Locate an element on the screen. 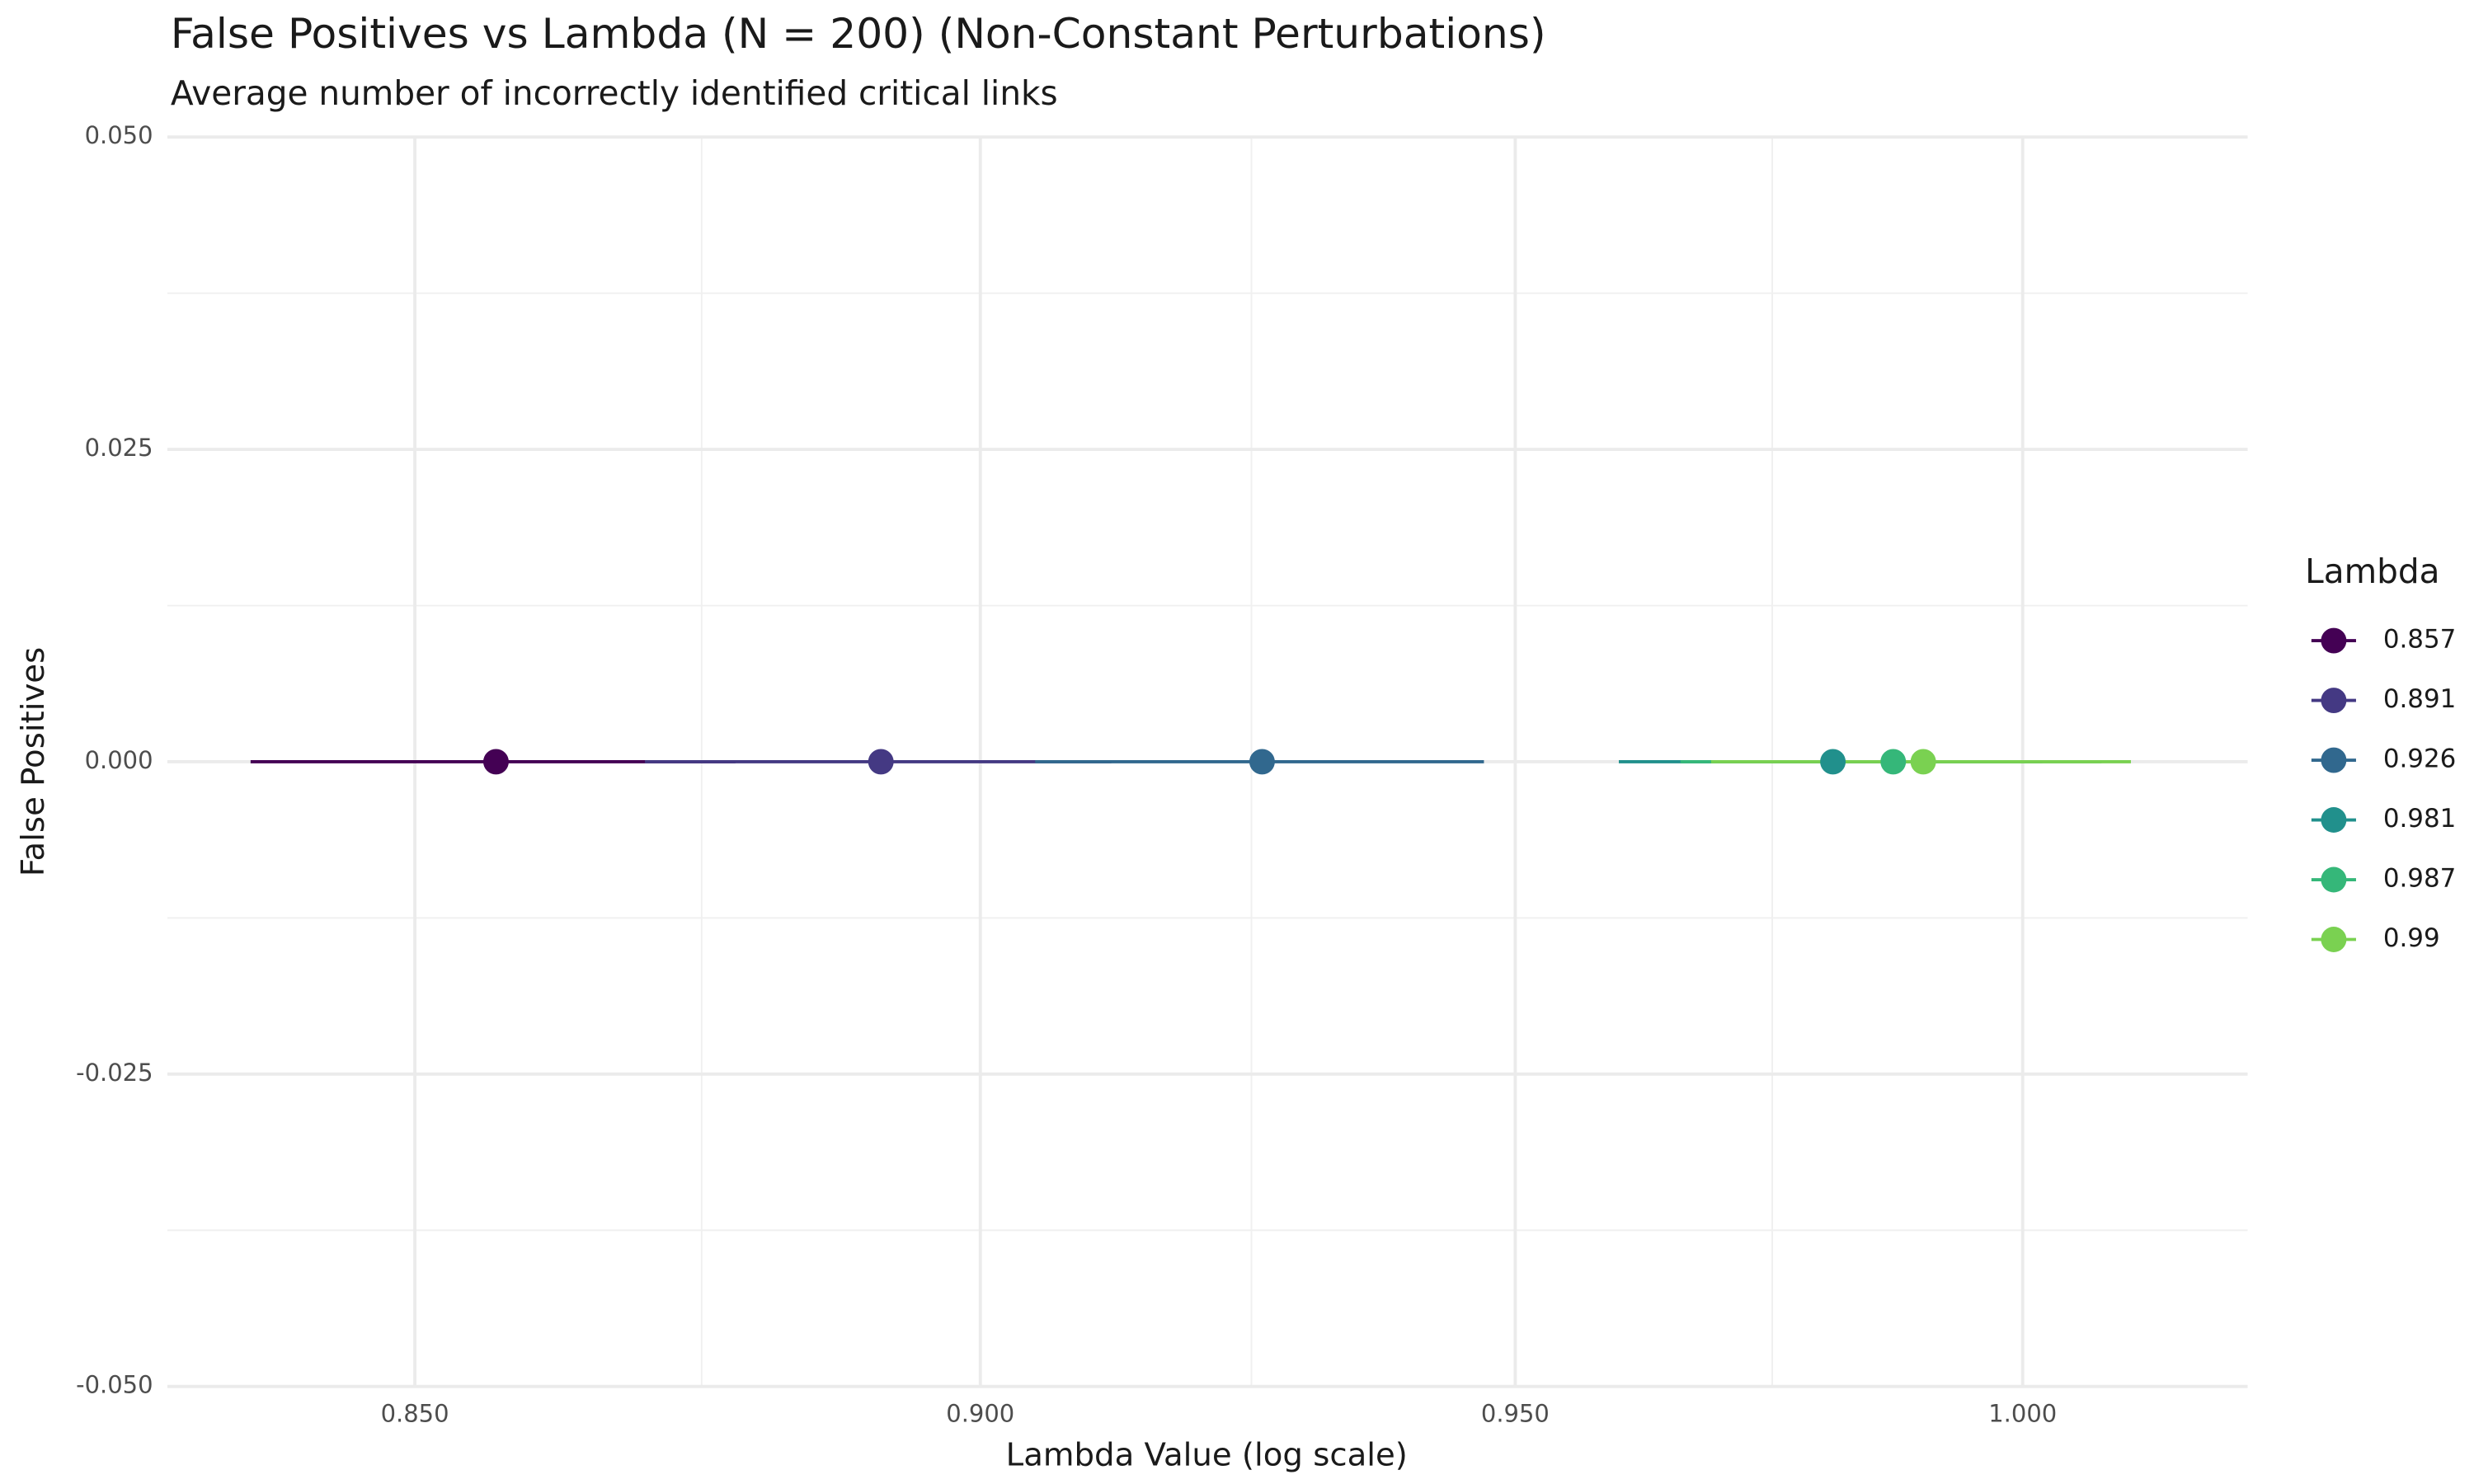 The height and width of the screenshot is (1484, 2474). legend: Lambda 0.857 0.891 0.926 0.981 0.987 0.99 is located at coordinates (2380, 752).